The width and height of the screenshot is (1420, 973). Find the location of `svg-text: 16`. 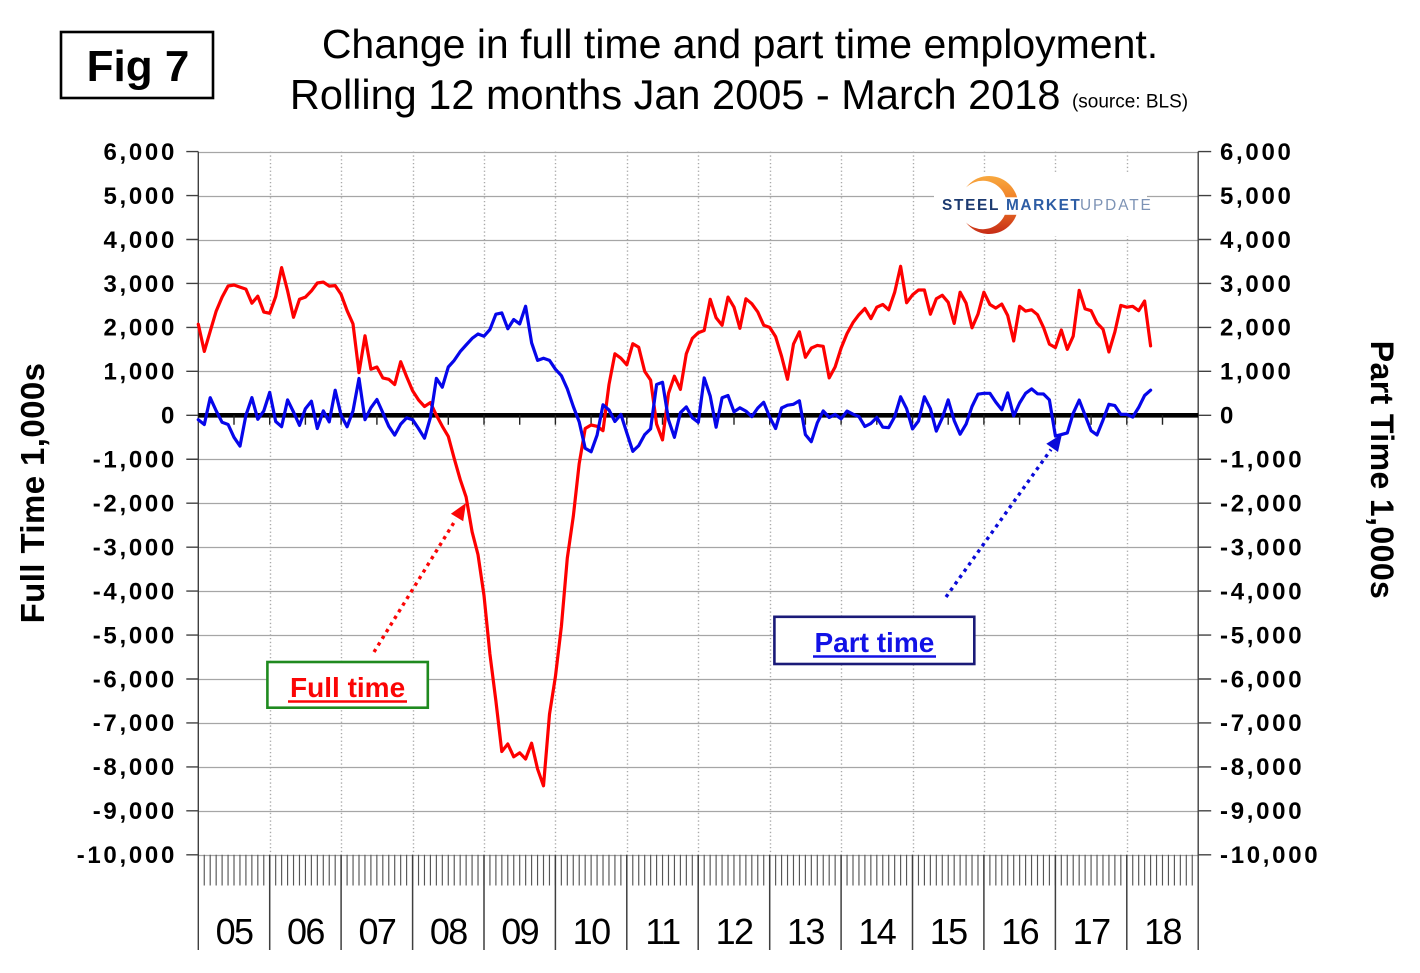

svg-text: 16 is located at coordinates (1019, 931).